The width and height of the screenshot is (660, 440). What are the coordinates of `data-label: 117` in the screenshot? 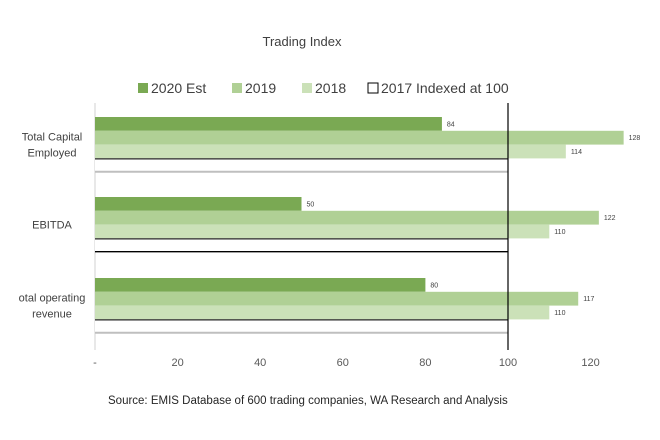 It's located at (588, 299).